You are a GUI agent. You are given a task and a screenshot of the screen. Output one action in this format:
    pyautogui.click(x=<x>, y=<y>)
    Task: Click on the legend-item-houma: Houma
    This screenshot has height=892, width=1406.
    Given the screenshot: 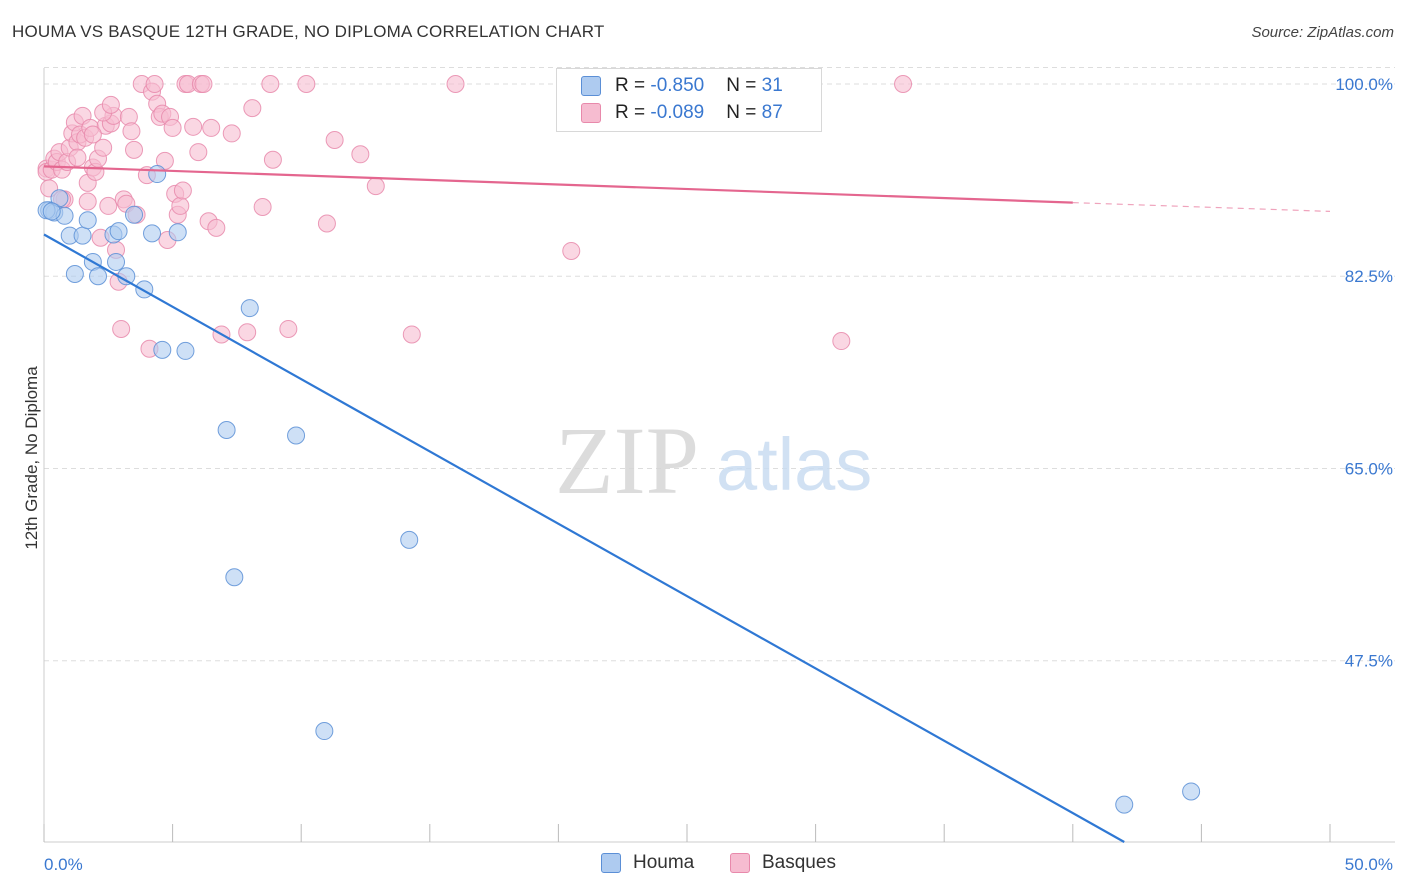 What is the action you would take?
    pyautogui.click(x=647, y=863)
    